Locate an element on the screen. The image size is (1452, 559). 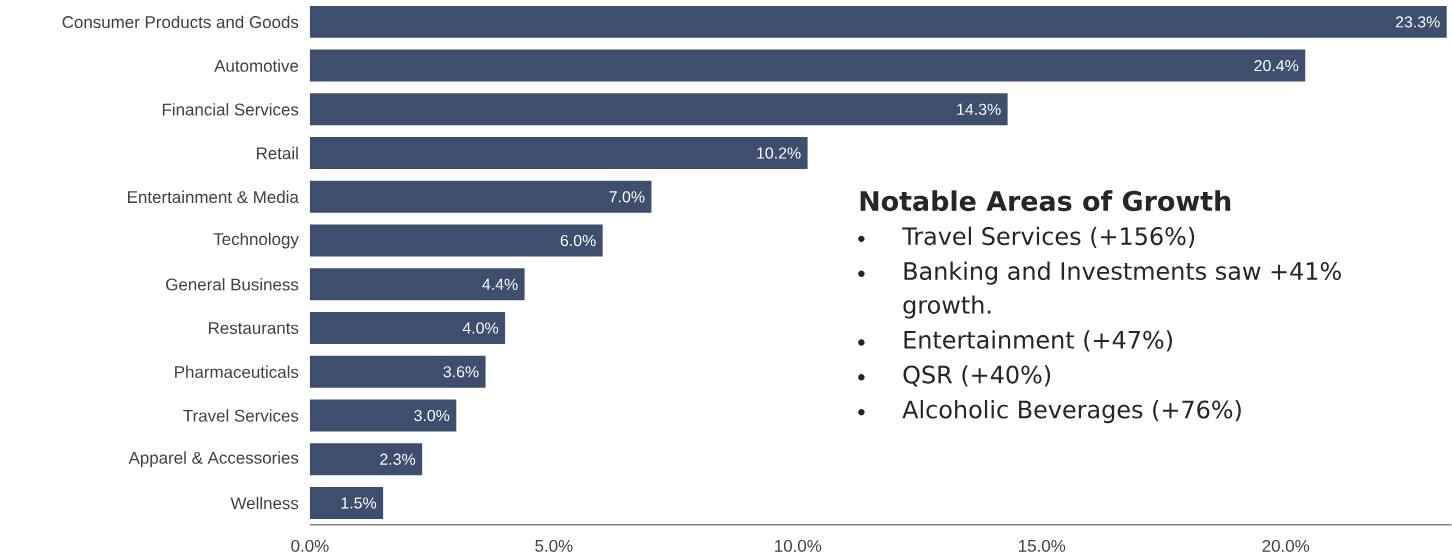
annotation: Travel Services (+156%) is located at coordinates (1048, 237).